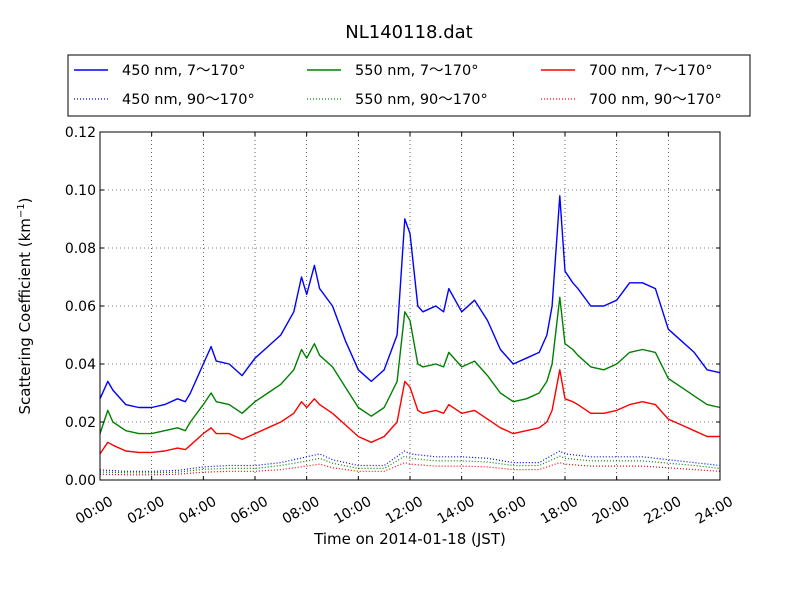 The height and width of the screenshot is (600, 800). Describe the element at coordinates (80, 133) in the screenshot. I see `y-tick-label: 0.12` at that location.